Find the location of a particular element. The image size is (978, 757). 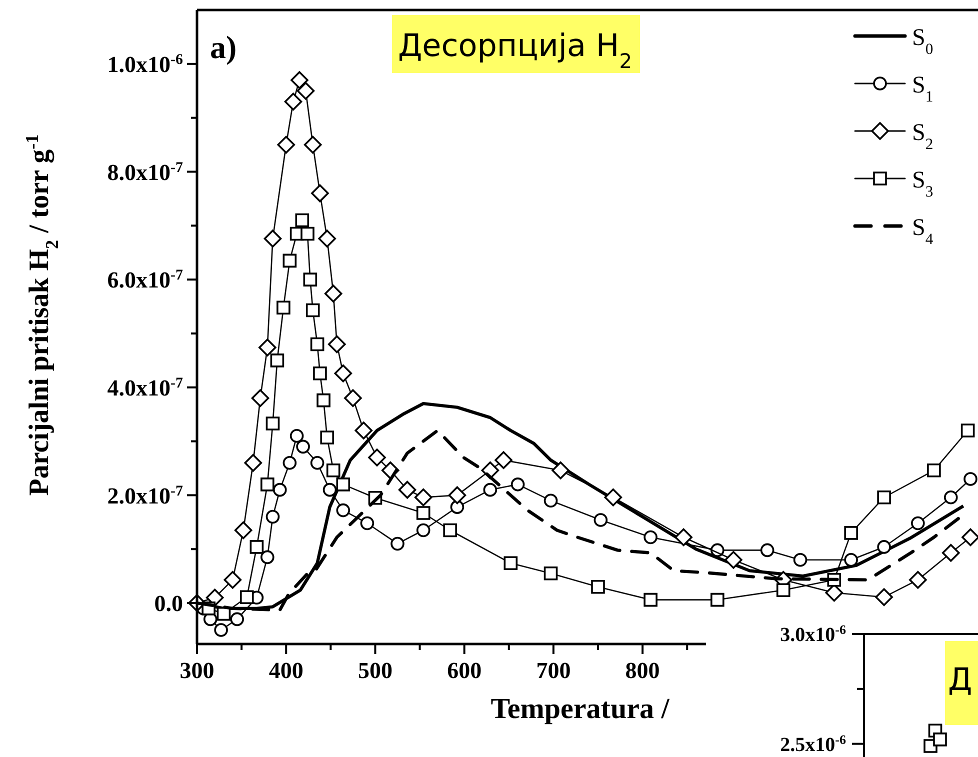

y-tick-label: 2.5x10$^{-6}$ is located at coordinates (813, 743).